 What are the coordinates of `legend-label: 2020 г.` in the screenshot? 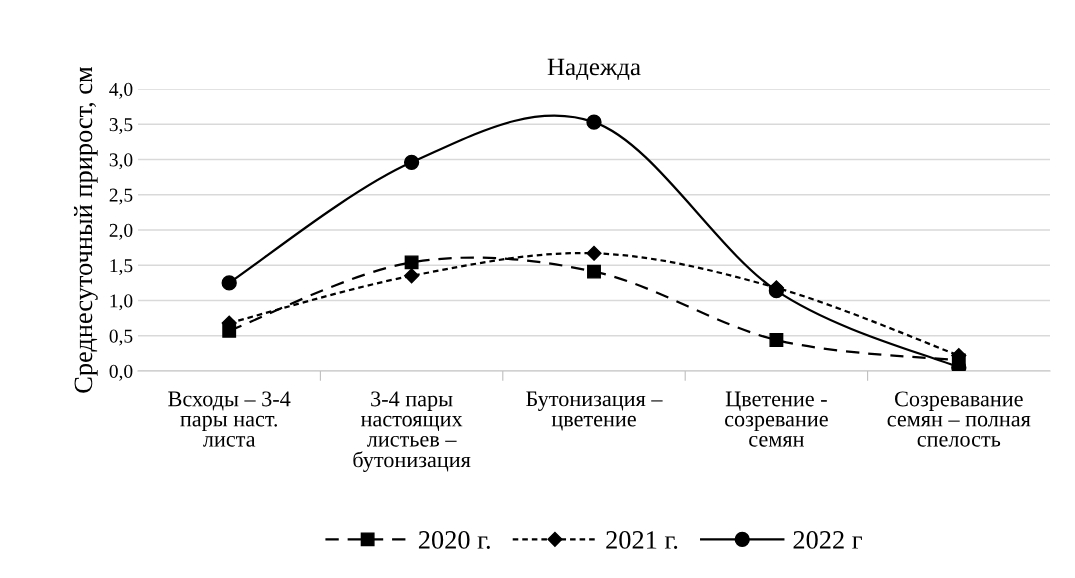 It's located at (454, 540).